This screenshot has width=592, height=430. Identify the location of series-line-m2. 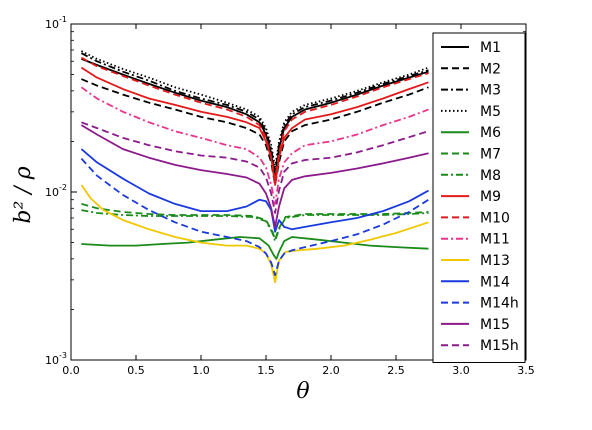
(255, 132).